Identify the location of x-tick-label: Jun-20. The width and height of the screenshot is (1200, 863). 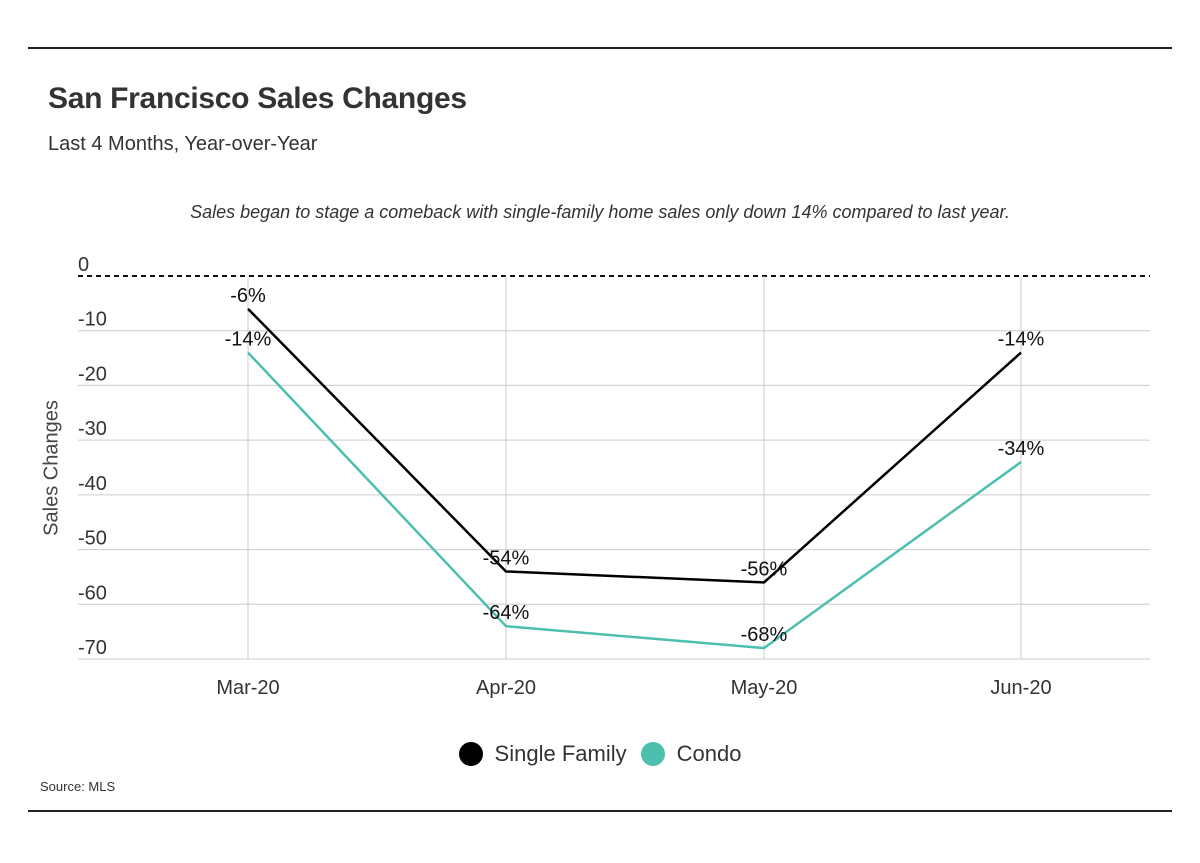
(1020, 688).